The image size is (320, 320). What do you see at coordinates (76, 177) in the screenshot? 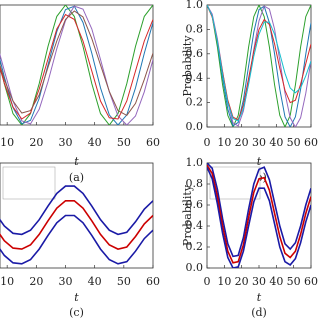
I see `panel-caption: (a)` at bounding box center [76, 177].